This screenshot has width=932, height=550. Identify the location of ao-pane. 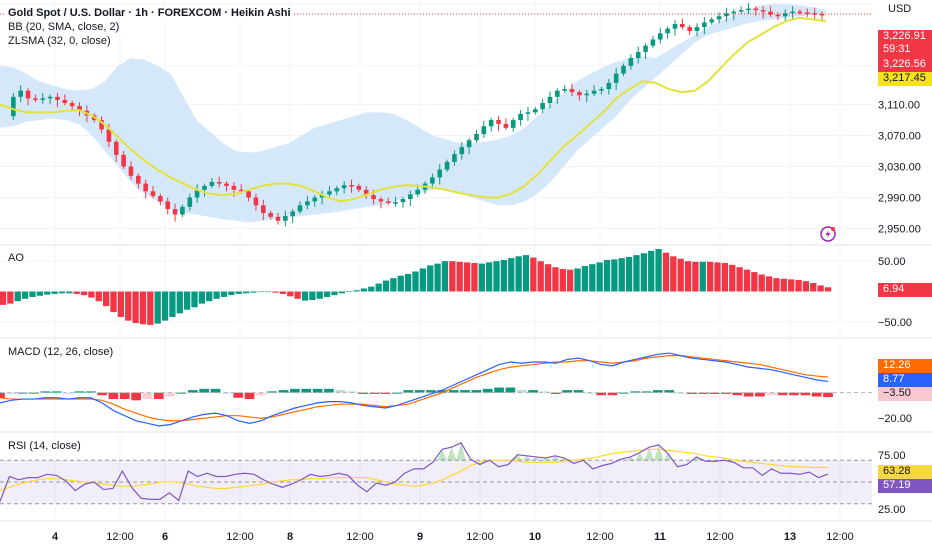
(416, 287).